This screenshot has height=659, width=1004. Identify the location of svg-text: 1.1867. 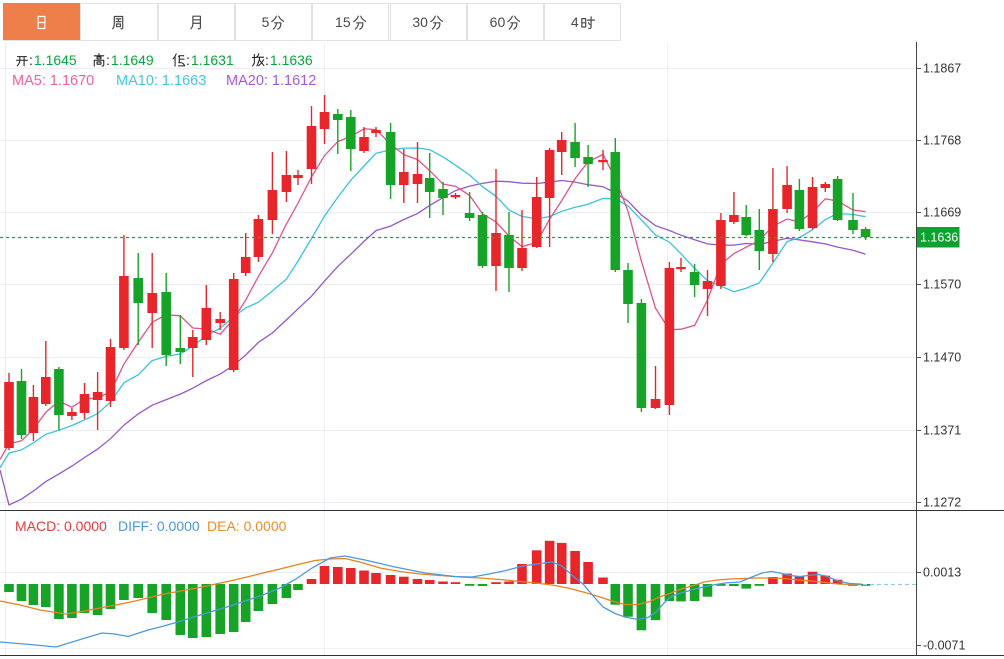
(942, 69).